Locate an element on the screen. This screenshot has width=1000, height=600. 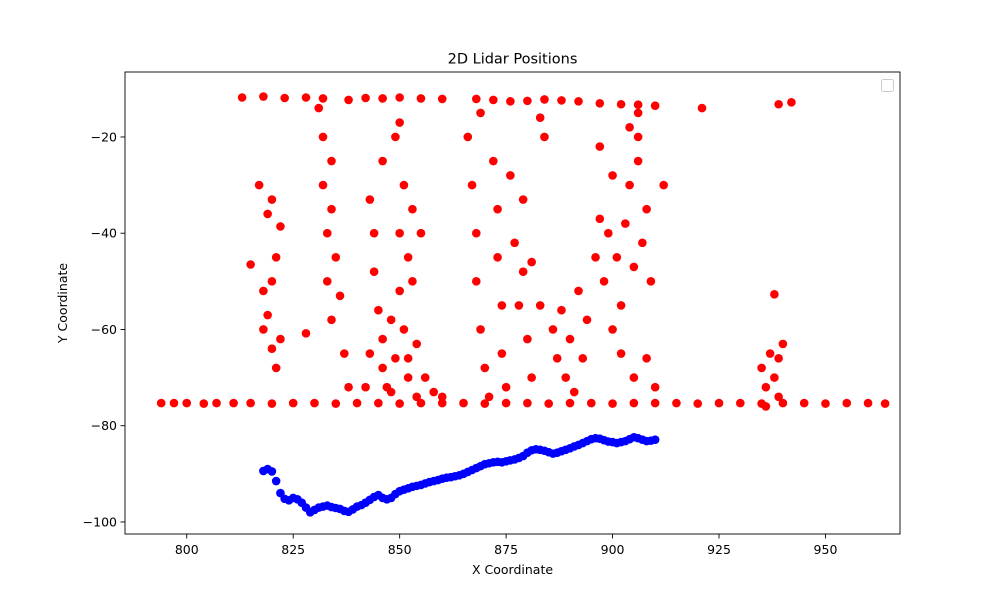
x-tick-label: 850 is located at coordinates (400, 549).